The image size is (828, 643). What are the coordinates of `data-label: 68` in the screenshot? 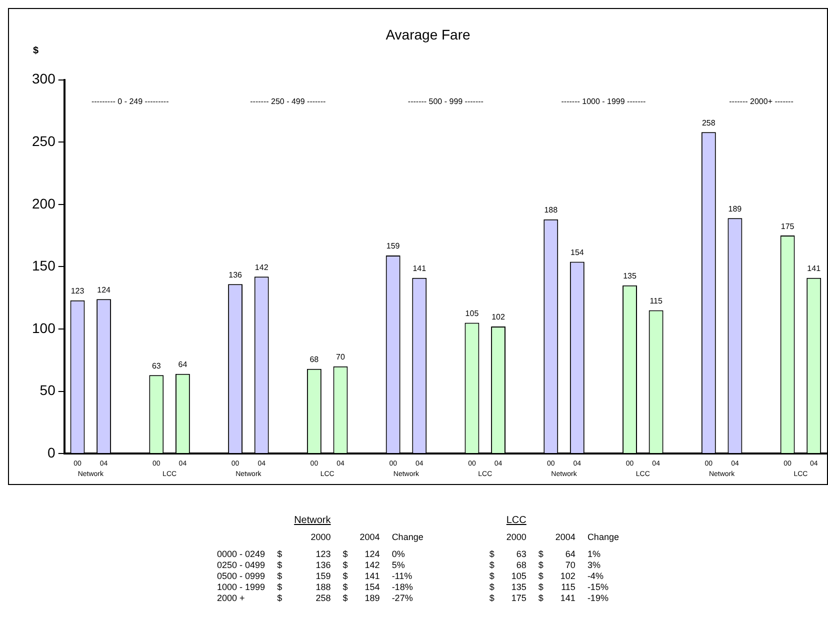 It's located at (315, 359).